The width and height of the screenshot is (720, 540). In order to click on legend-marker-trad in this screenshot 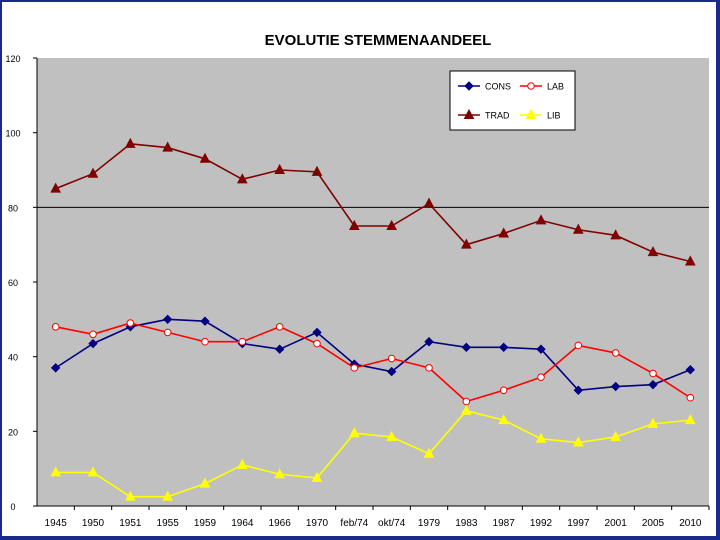, I will do `click(469, 113)`.